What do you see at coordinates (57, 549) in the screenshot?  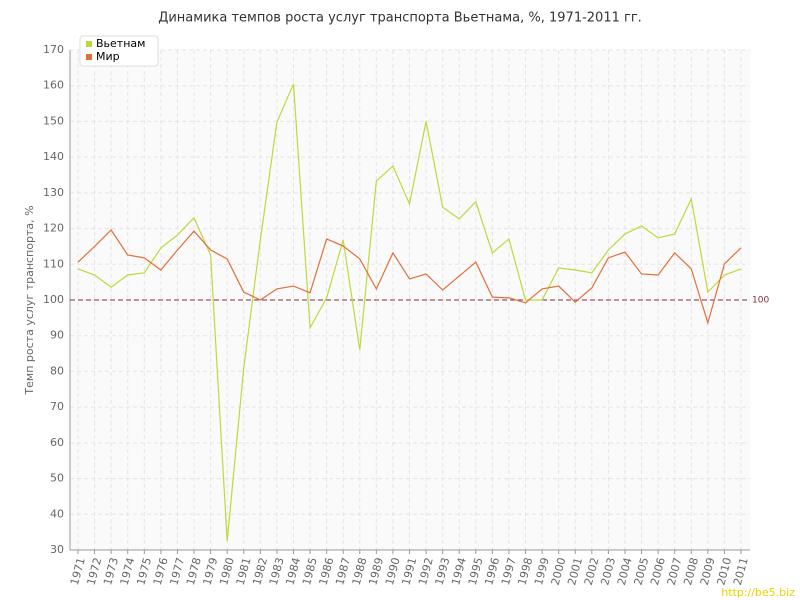 I see `y-tick-label: 30` at bounding box center [57, 549].